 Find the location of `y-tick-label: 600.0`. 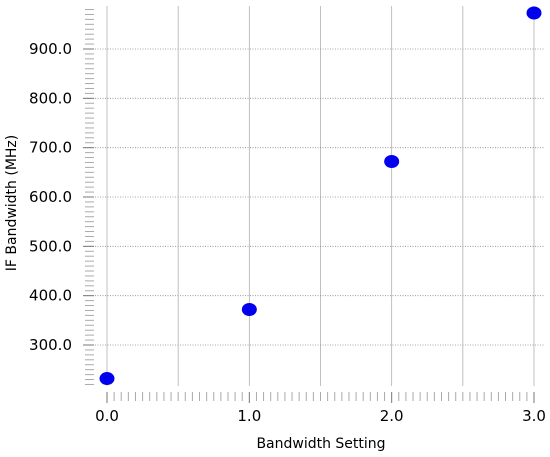

y-tick-label: 600.0 is located at coordinates (50, 197).